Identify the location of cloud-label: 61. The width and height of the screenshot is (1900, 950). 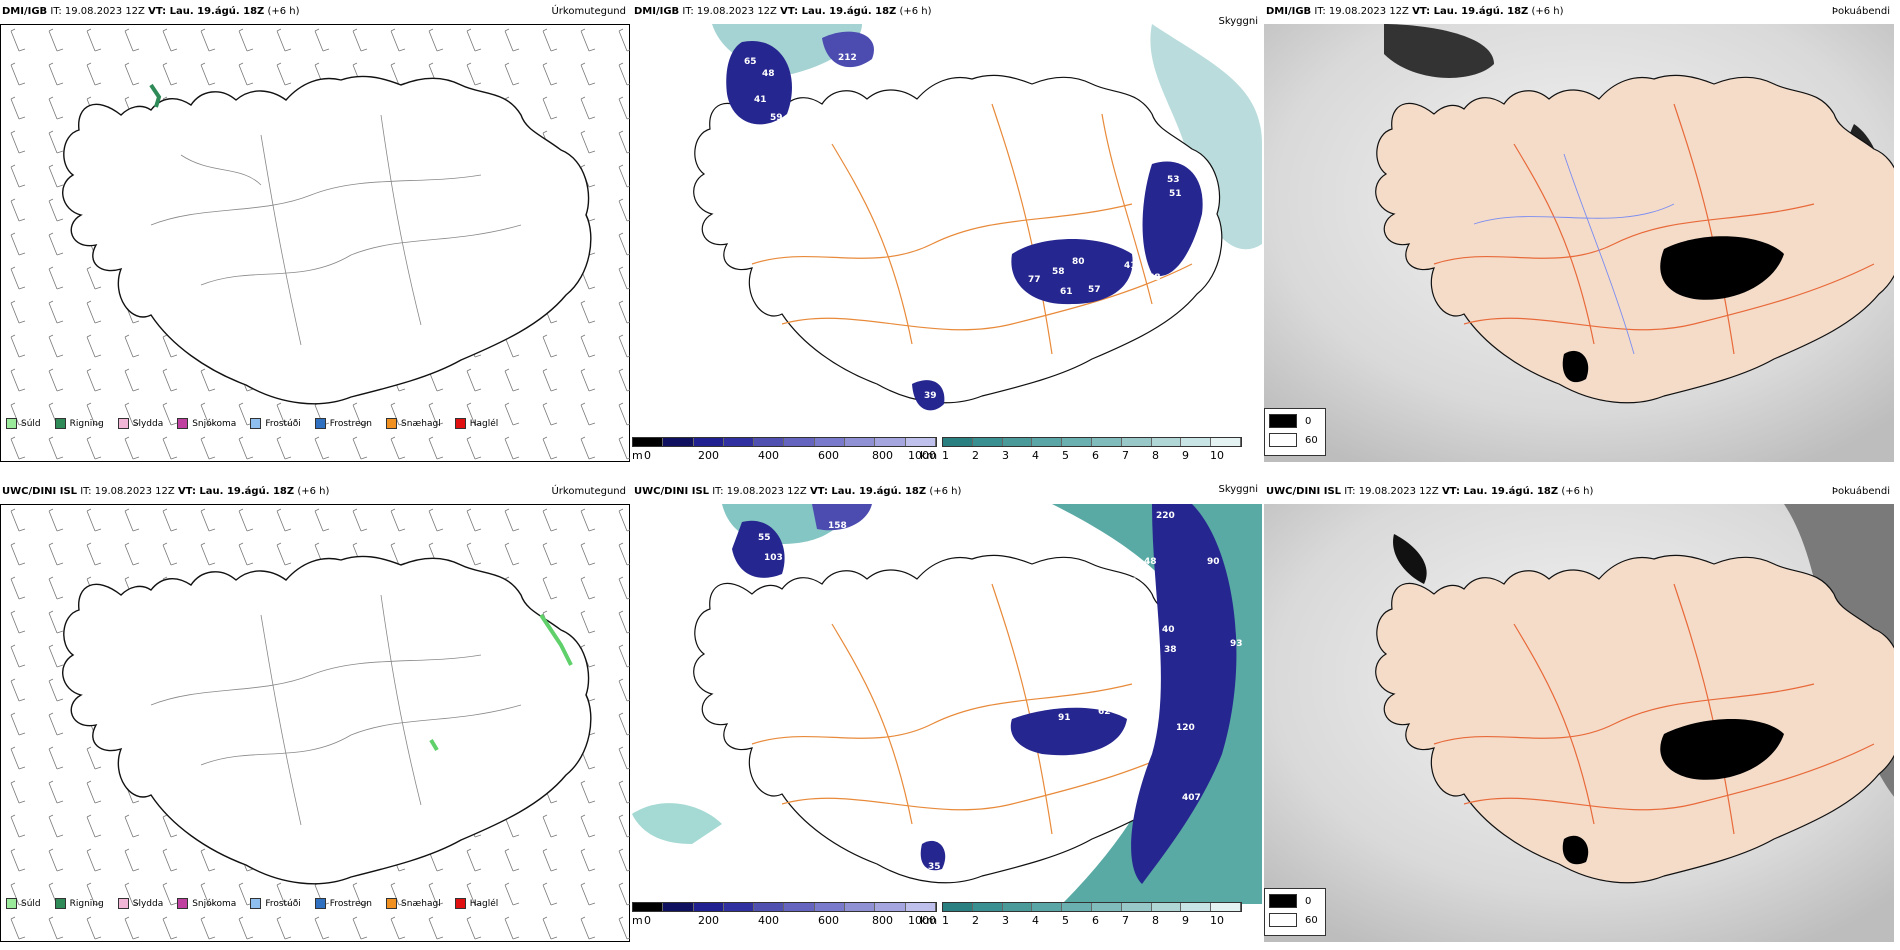
(1066, 292).